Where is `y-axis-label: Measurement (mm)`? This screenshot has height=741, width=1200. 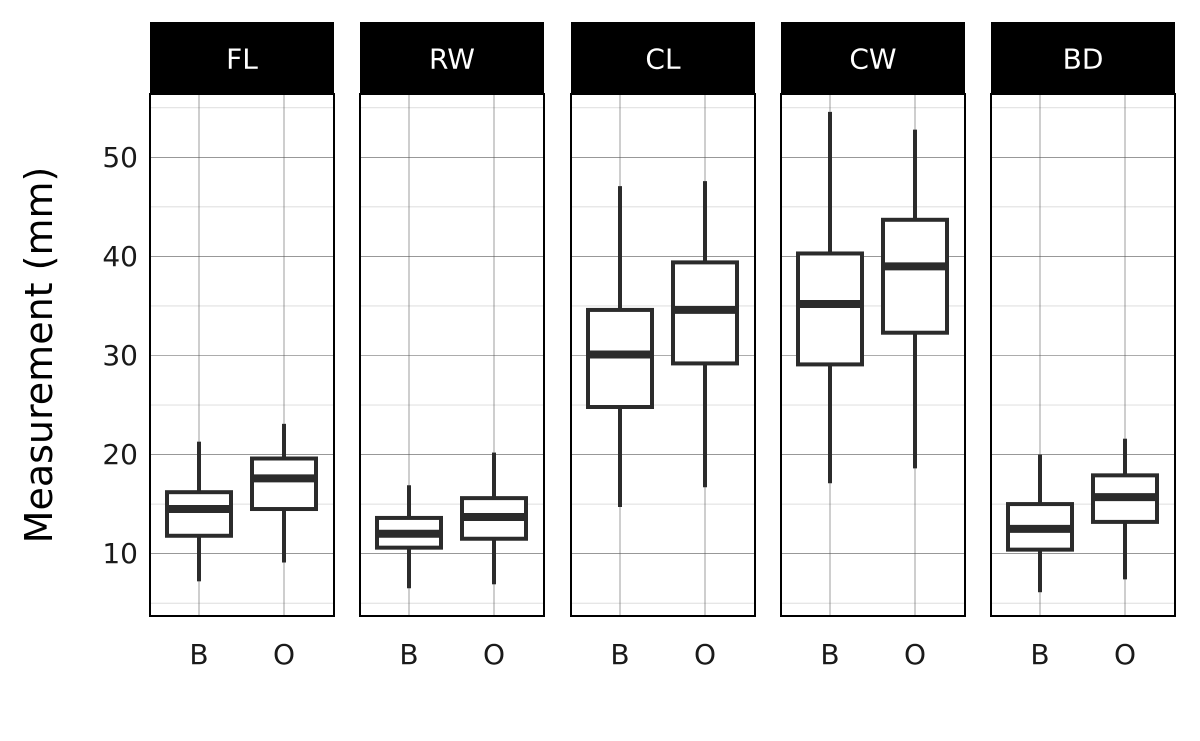
y-axis-label: Measurement (mm) is located at coordinates (39, 355).